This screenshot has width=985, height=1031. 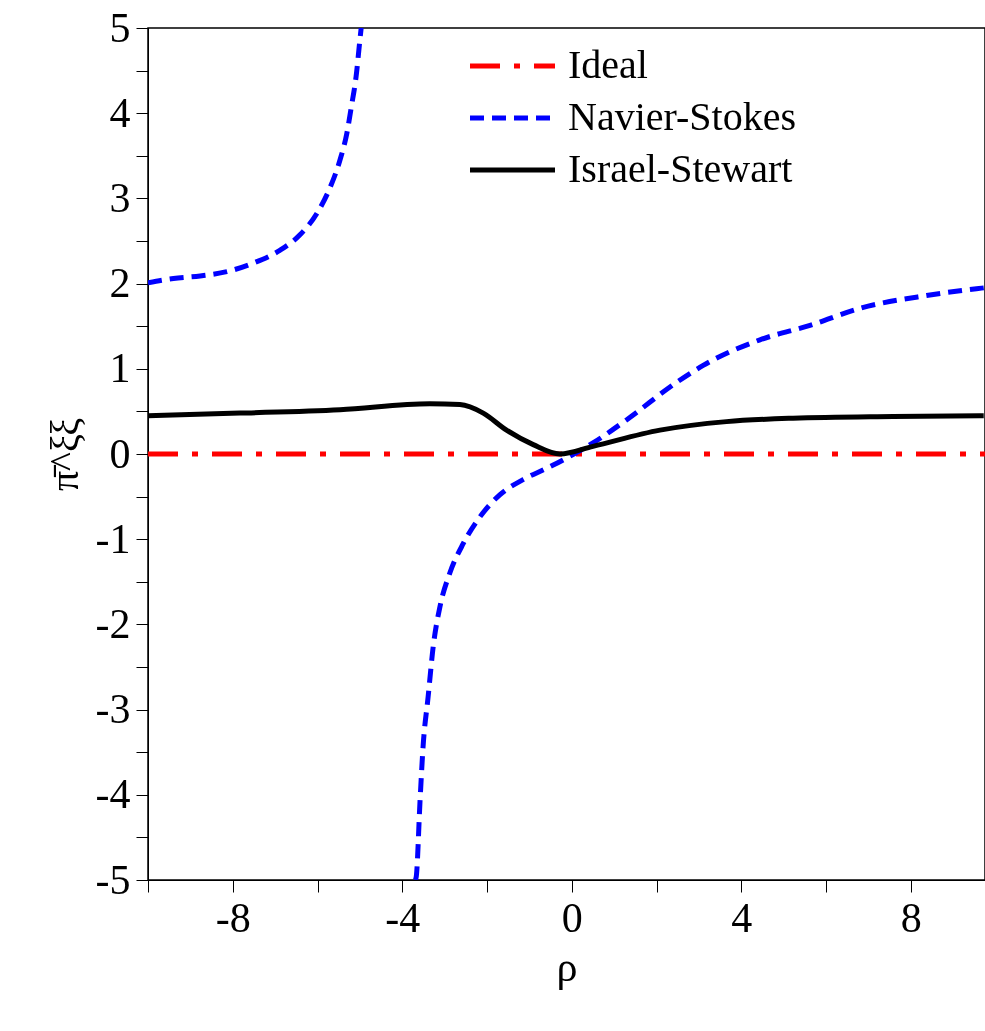 What do you see at coordinates (120, 453) in the screenshot?
I see `y-tick-label: 0` at bounding box center [120, 453].